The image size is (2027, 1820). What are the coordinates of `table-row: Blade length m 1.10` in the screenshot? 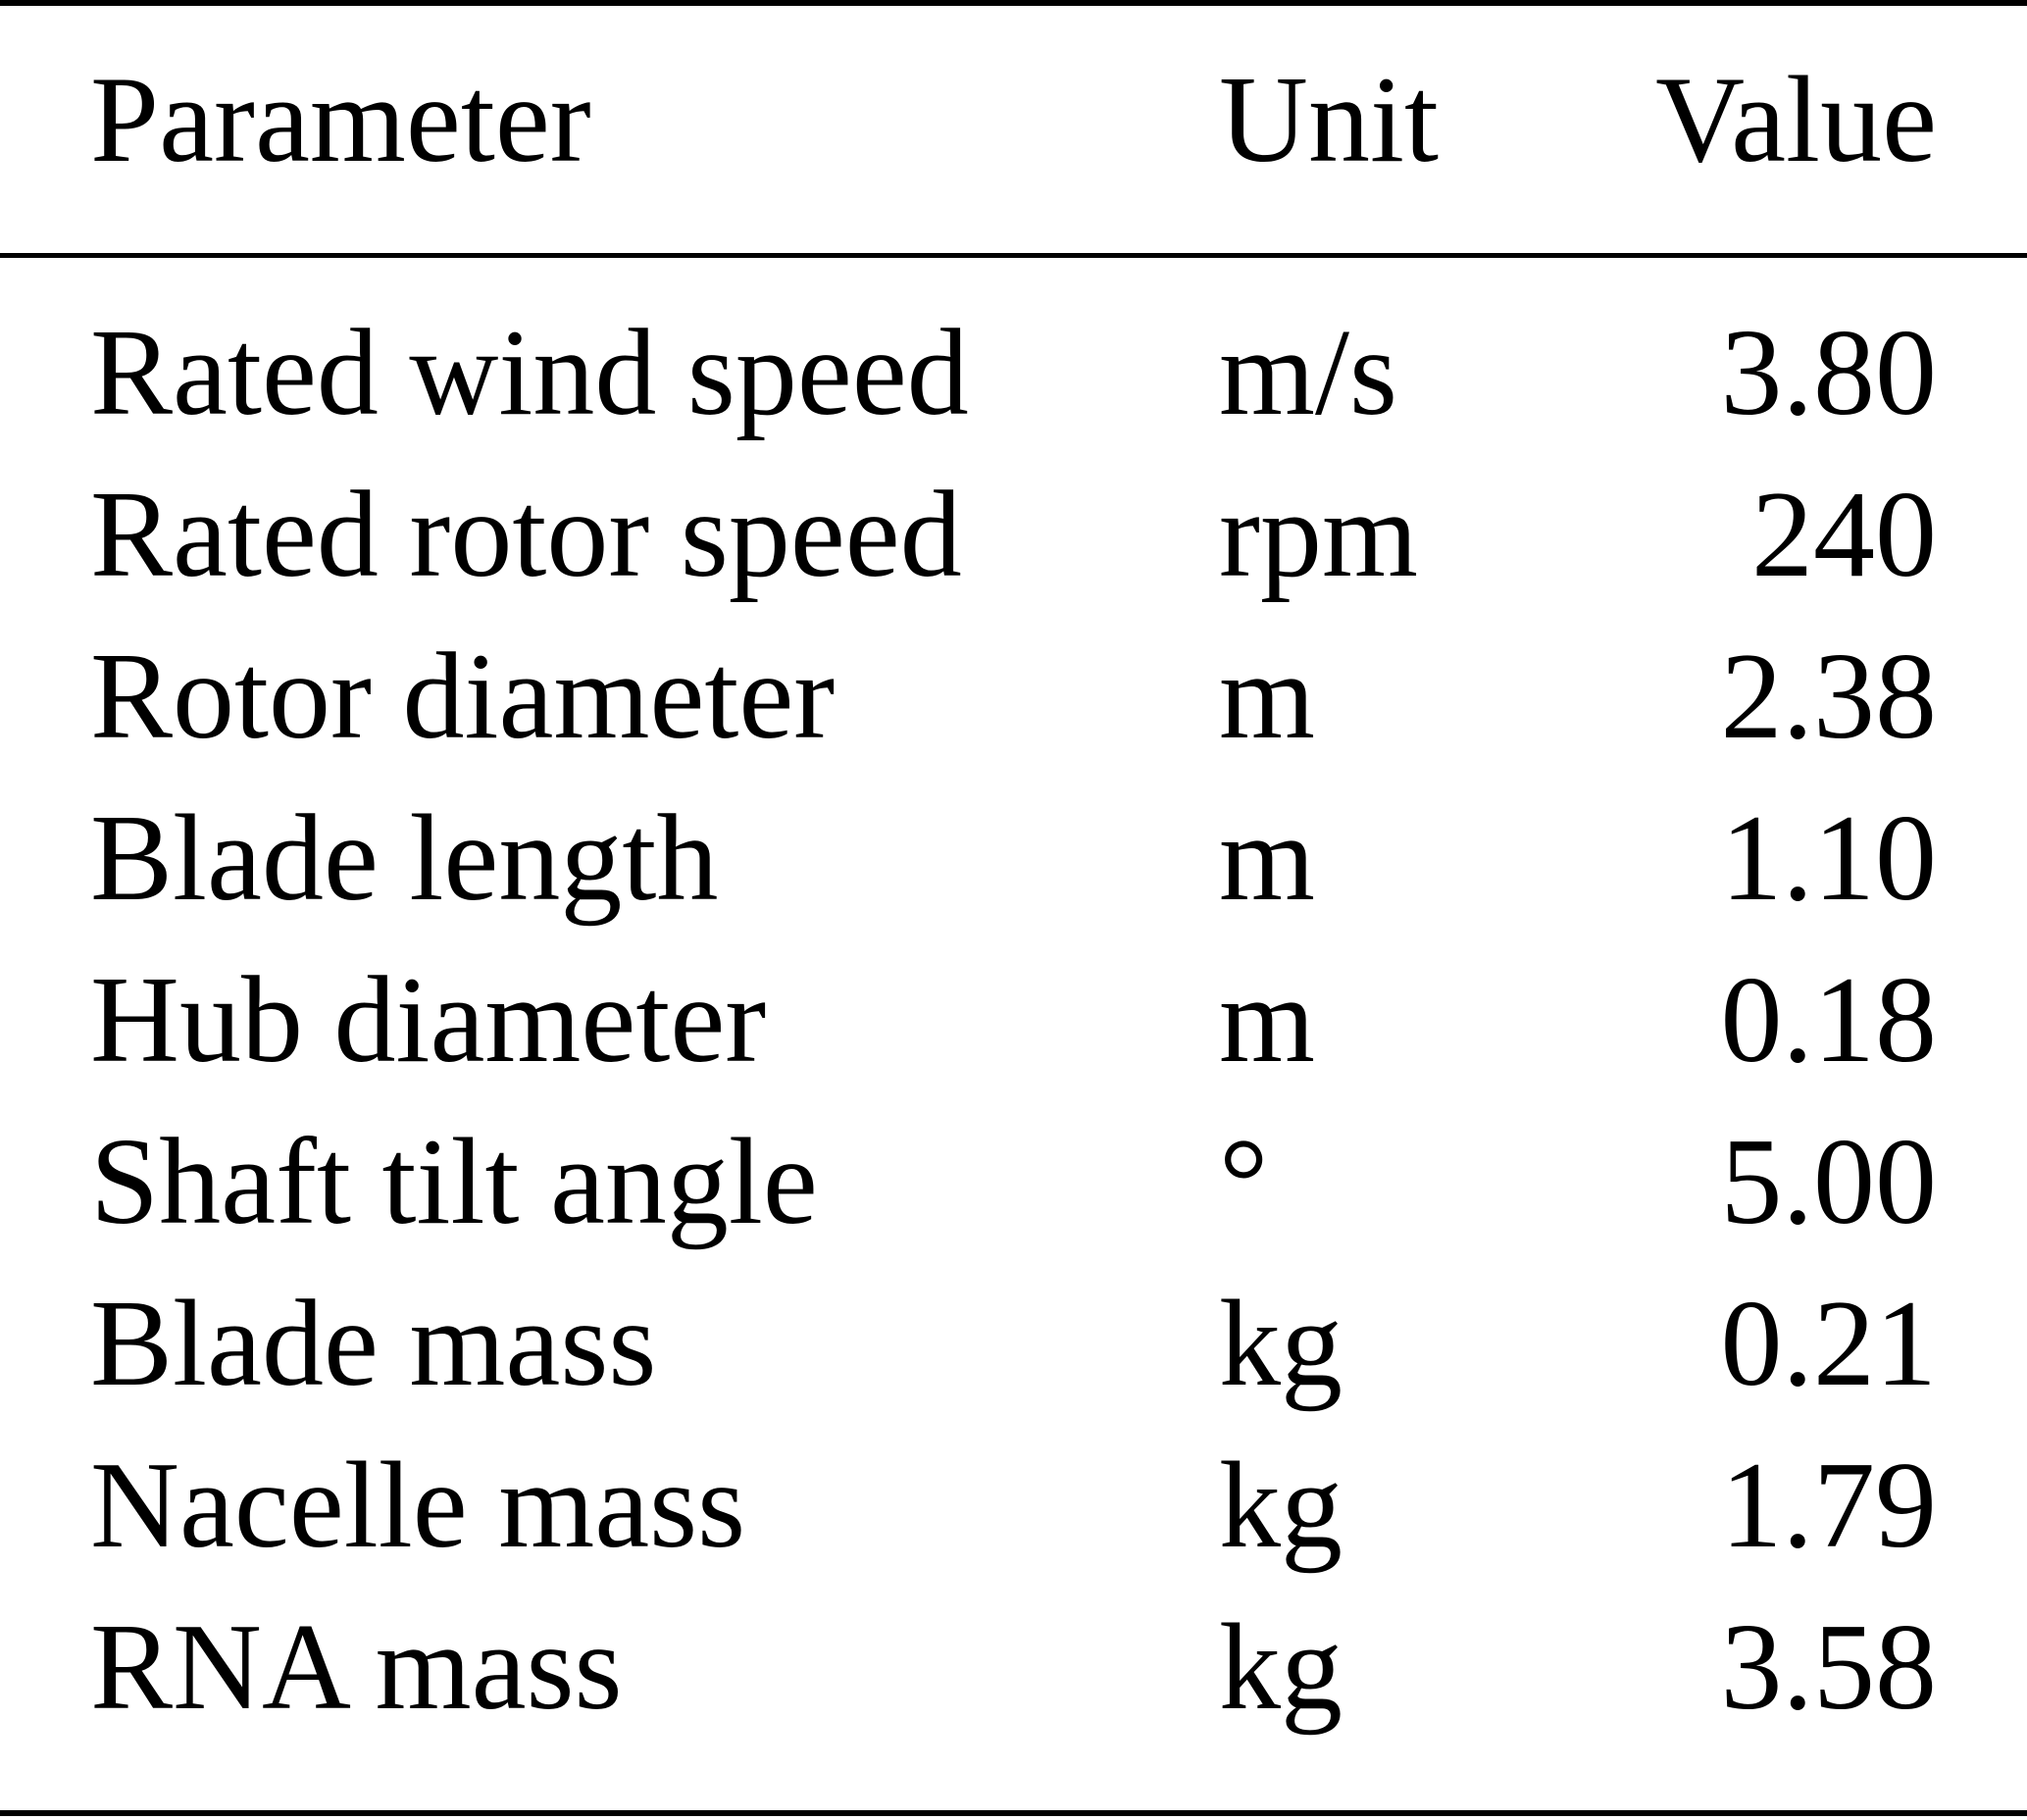 It's located at (1013, 878).